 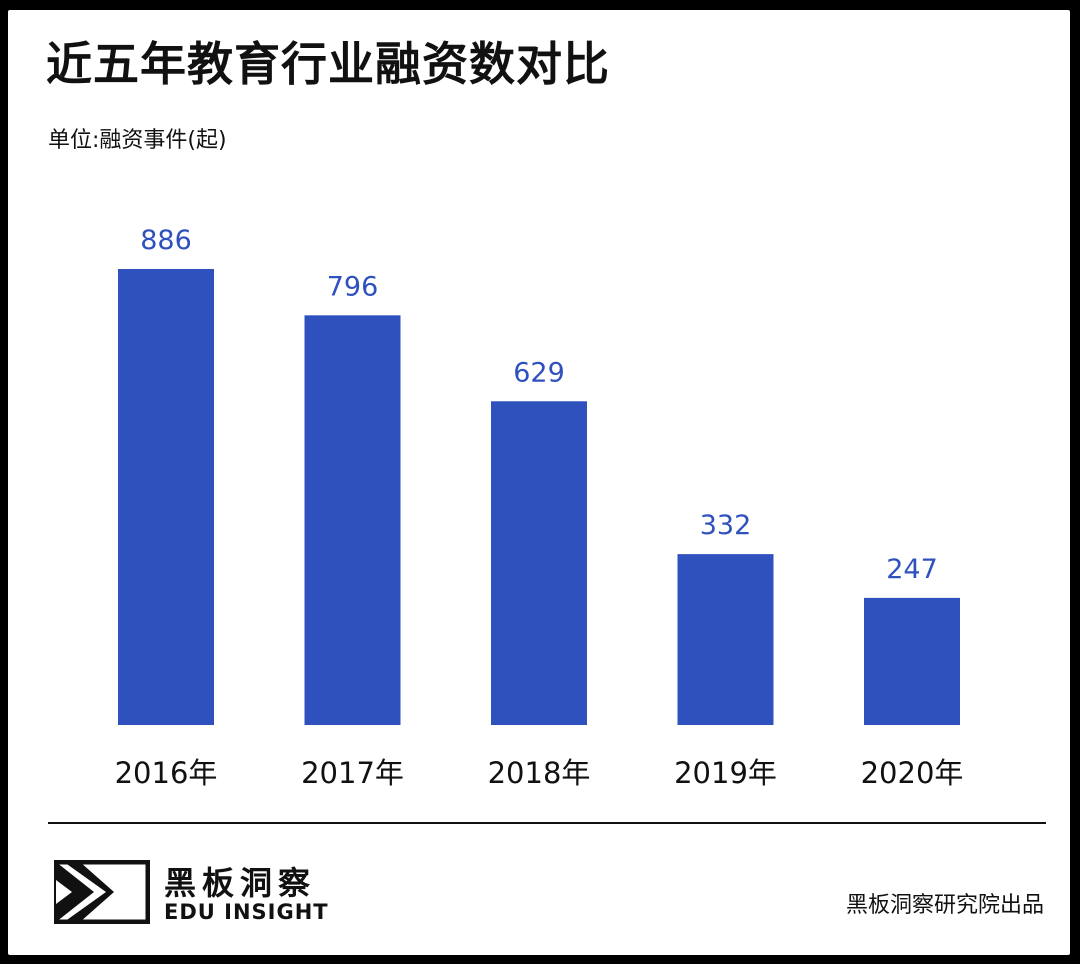 What do you see at coordinates (912, 661) in the screenshot?
I see `bar-2020年` at bounding box center [912, 661].